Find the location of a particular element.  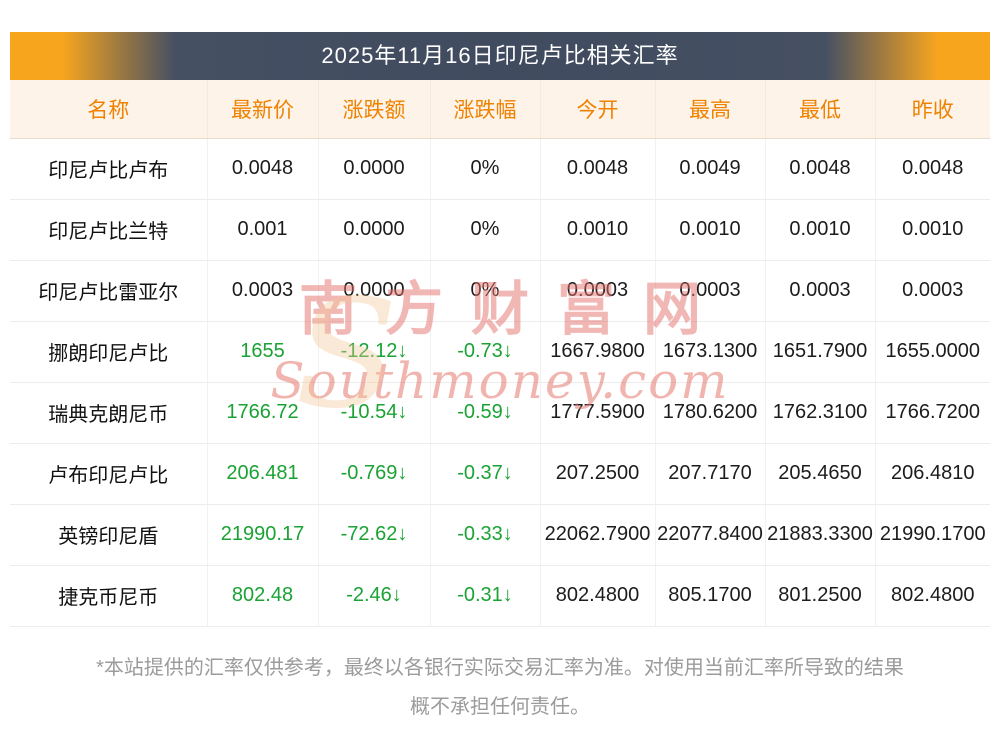

cell-low: 0.0003 is located at coordinates (820, 291).